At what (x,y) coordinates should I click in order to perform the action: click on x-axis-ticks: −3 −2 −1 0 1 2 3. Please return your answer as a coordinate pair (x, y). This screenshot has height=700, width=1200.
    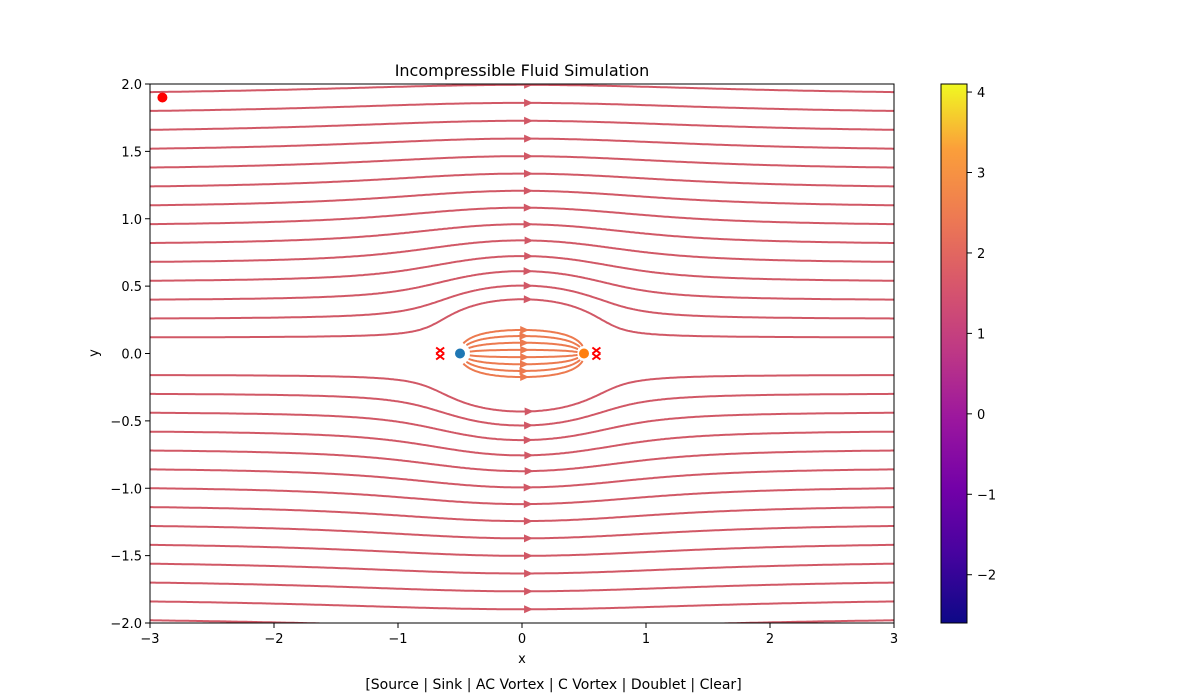
    Looking at the image, I should click on (519, 635).